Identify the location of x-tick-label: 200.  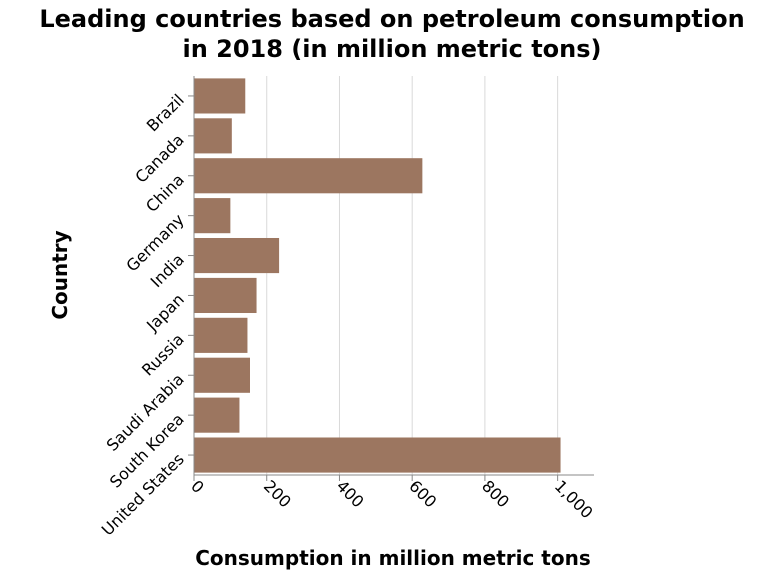
(277, 493).